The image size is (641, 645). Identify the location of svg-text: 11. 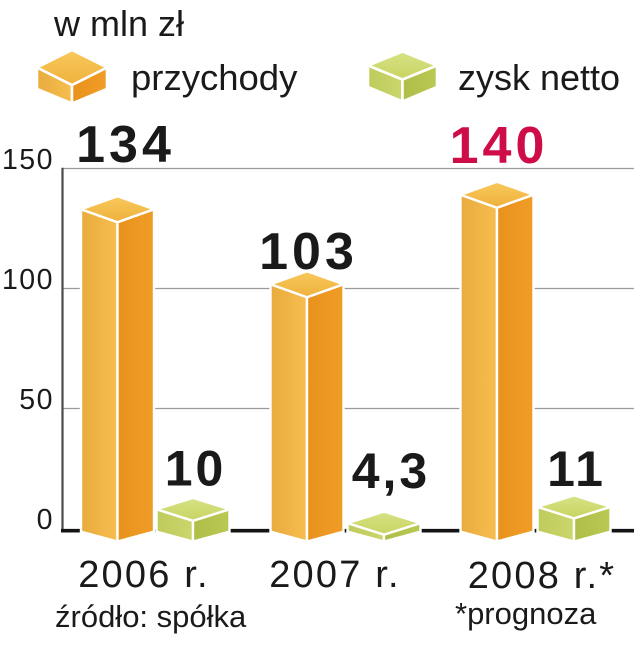
(576, 469).